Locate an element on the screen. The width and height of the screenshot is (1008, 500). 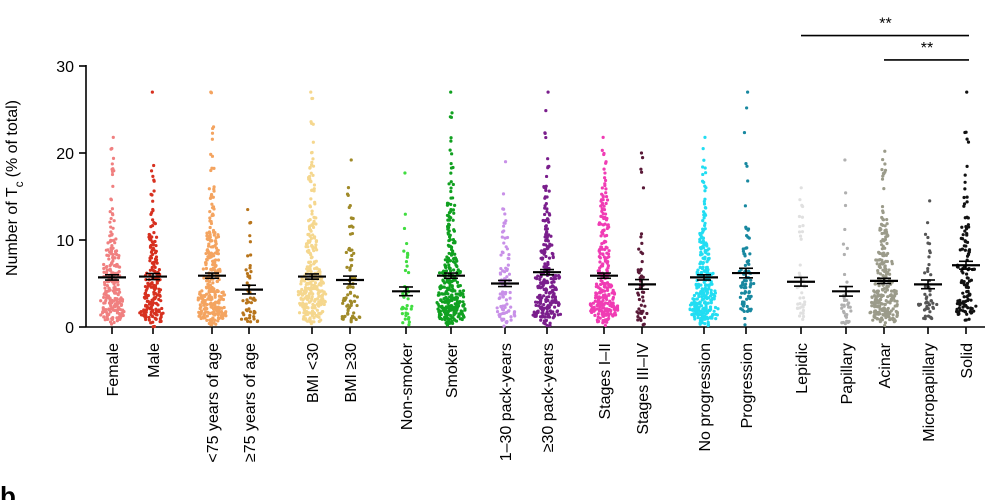
category-label: ≥30 pack-years is located at coordinates (548, 397).